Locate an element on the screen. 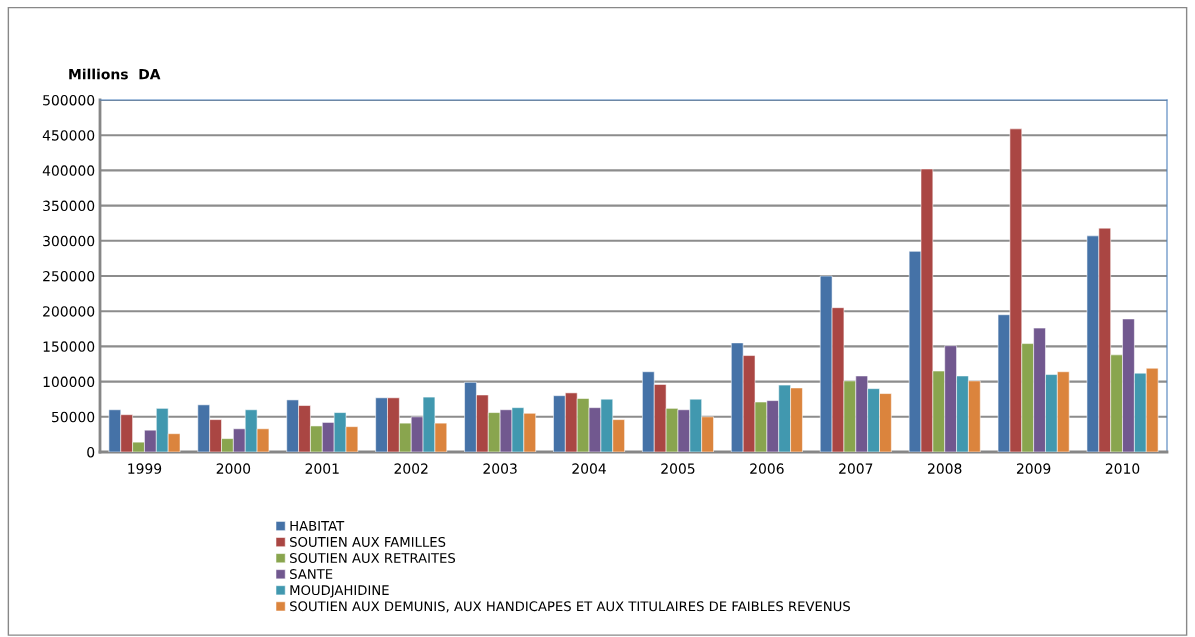 The width and height of the screenshot is (1195, 637). x-tick-label: 2004 is located at coordinates (589, 468).